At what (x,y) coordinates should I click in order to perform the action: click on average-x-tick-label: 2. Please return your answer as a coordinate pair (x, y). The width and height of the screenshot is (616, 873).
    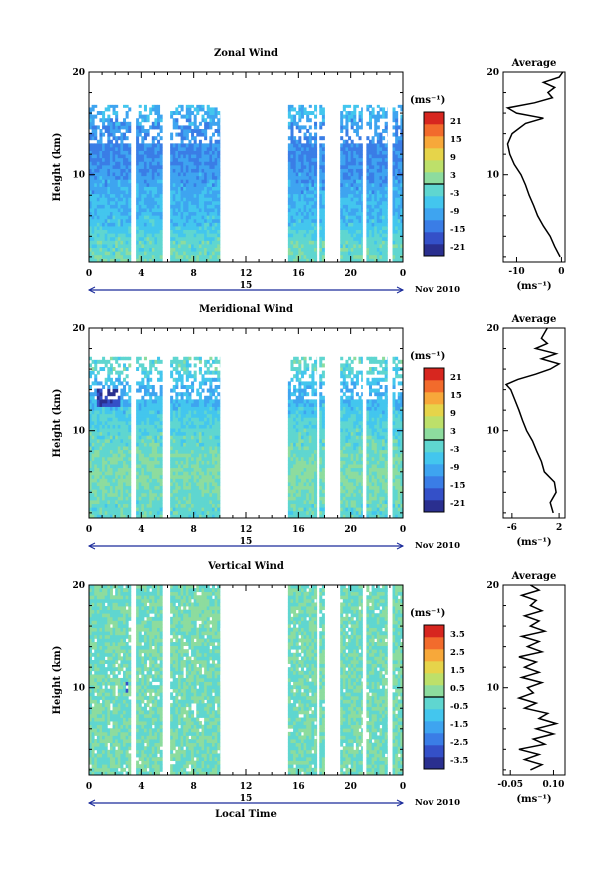
    Looking at the image, I should click on (559, 528).